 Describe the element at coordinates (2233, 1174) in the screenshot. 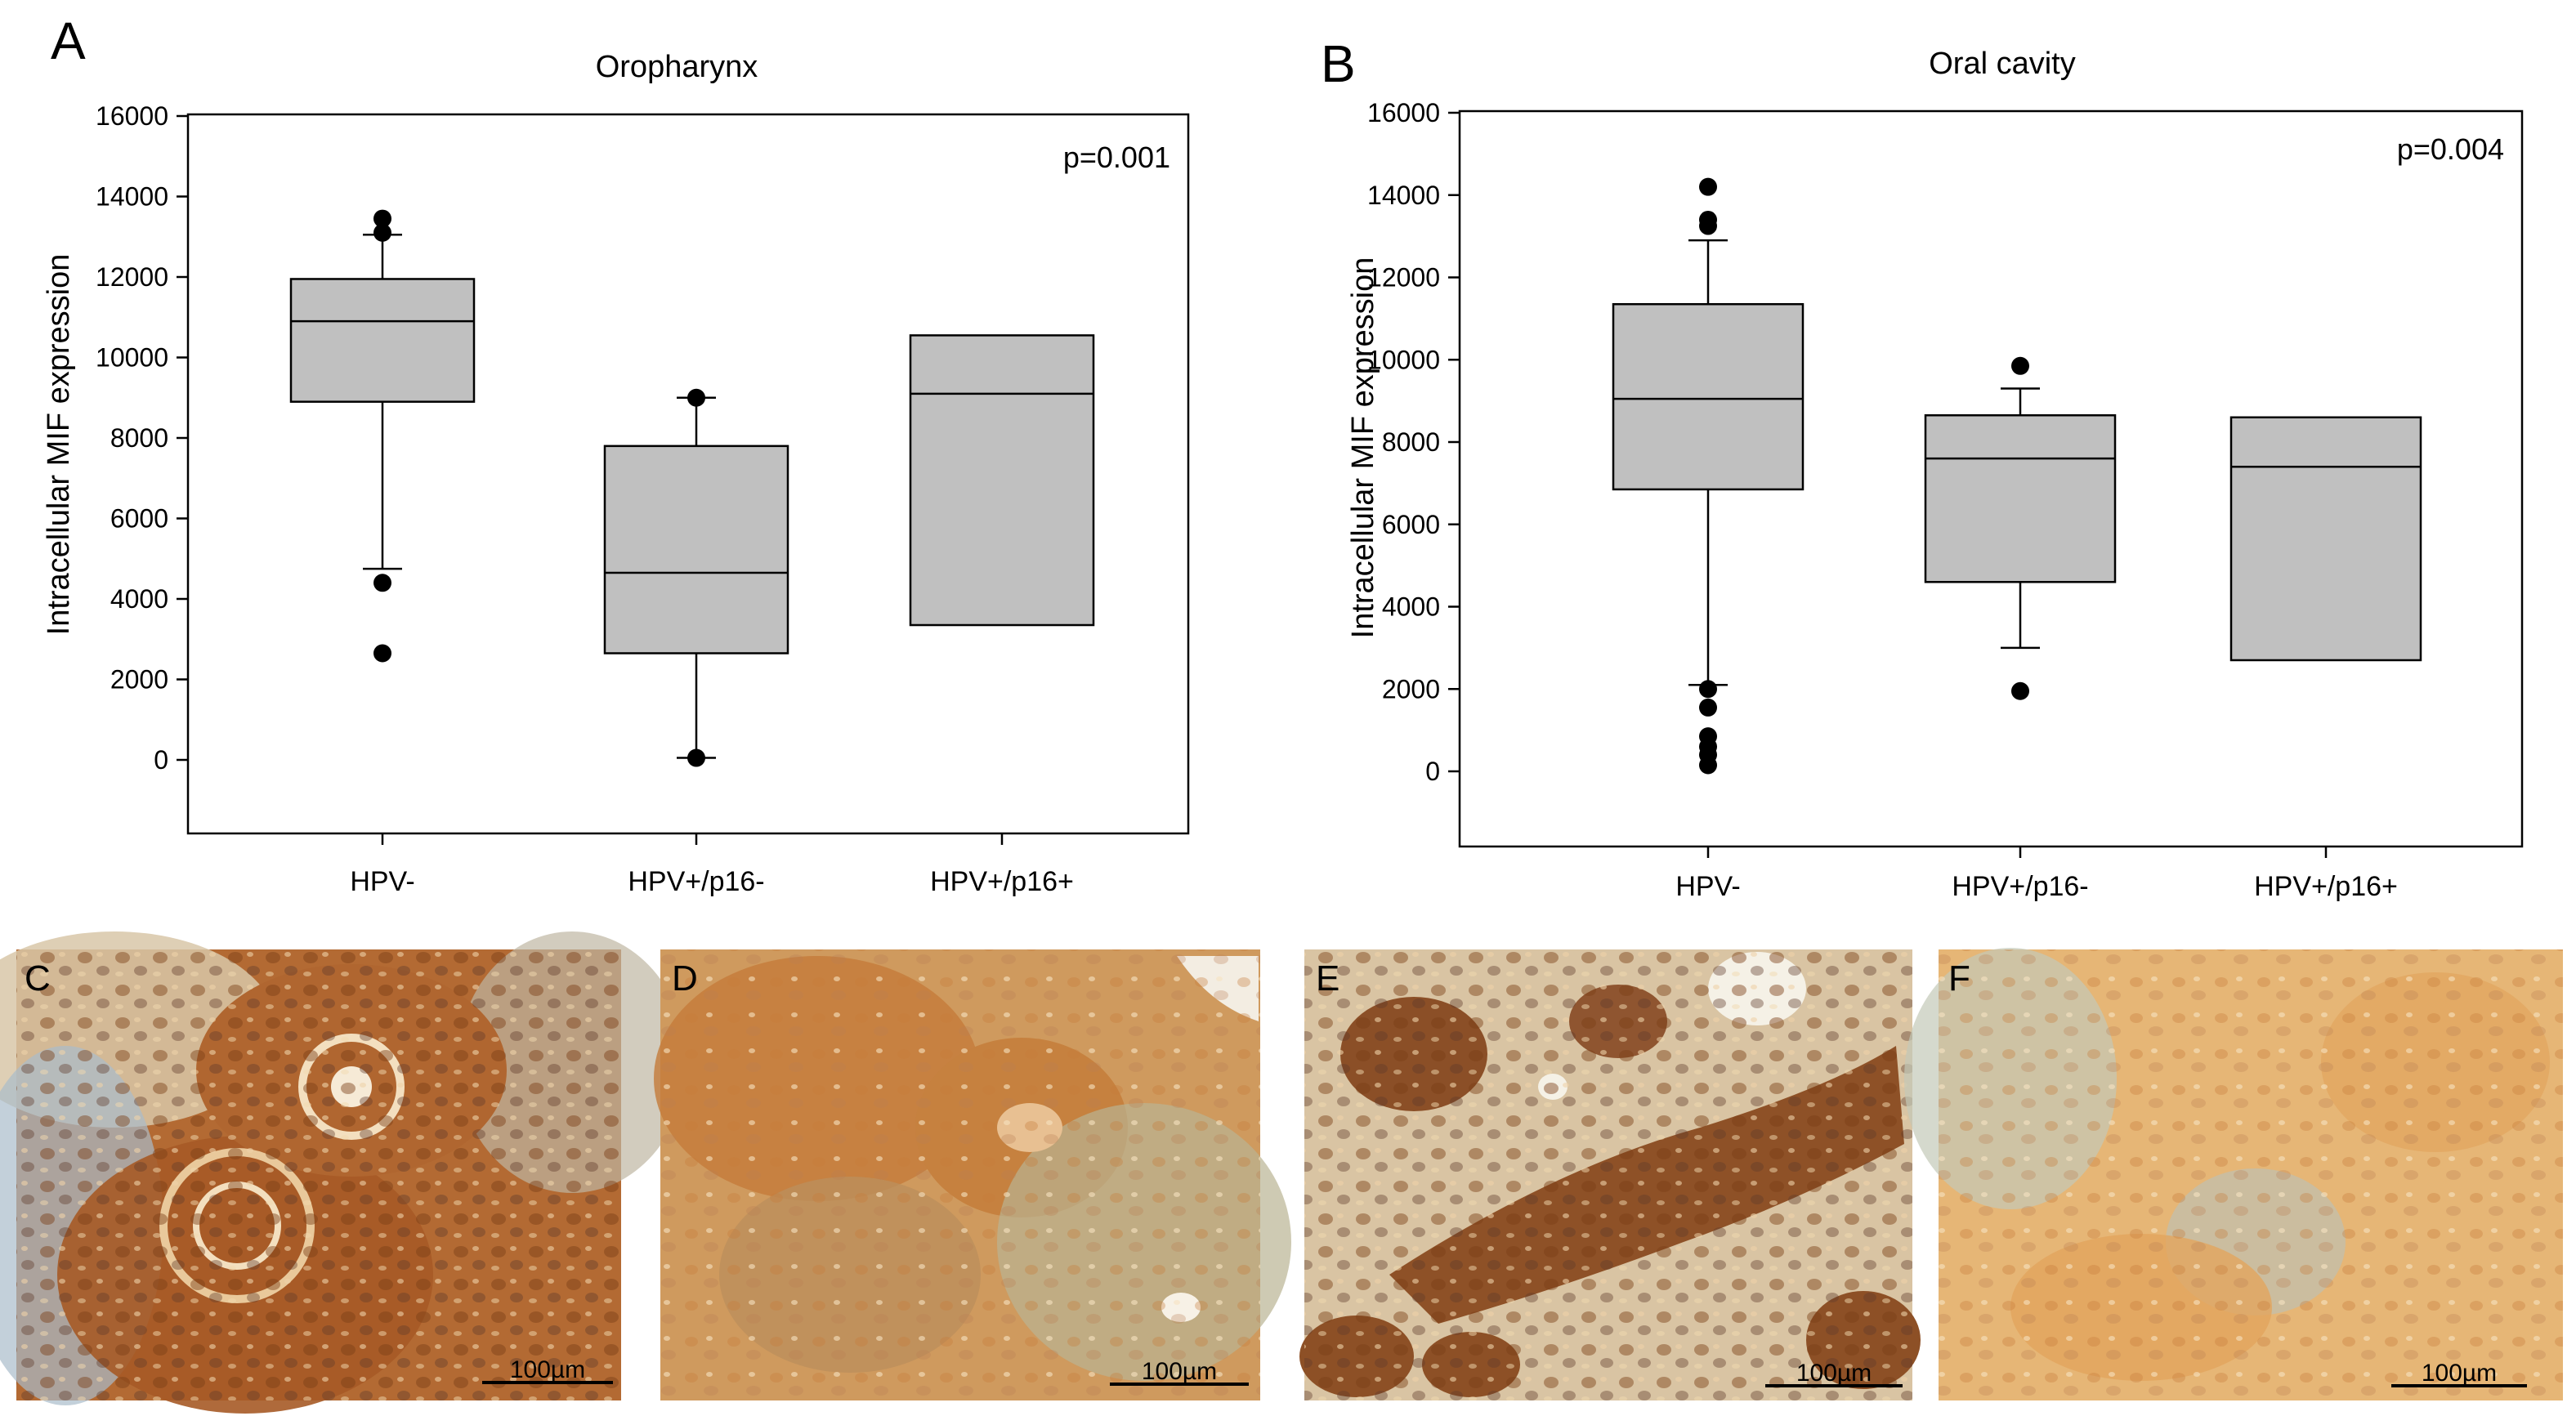

I see `micrograph-f: F 100µm` at that location.